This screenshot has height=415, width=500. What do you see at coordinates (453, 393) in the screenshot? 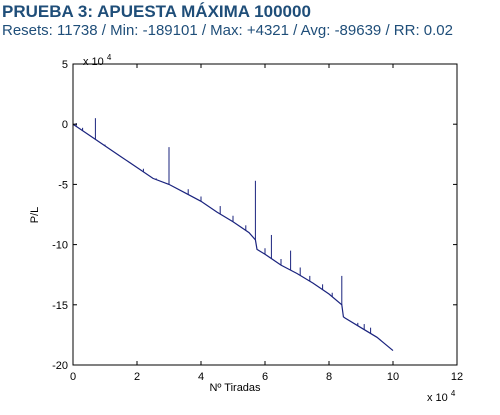
I see `x-multiplier-exponent: 4` at bounding box center [453, 393].